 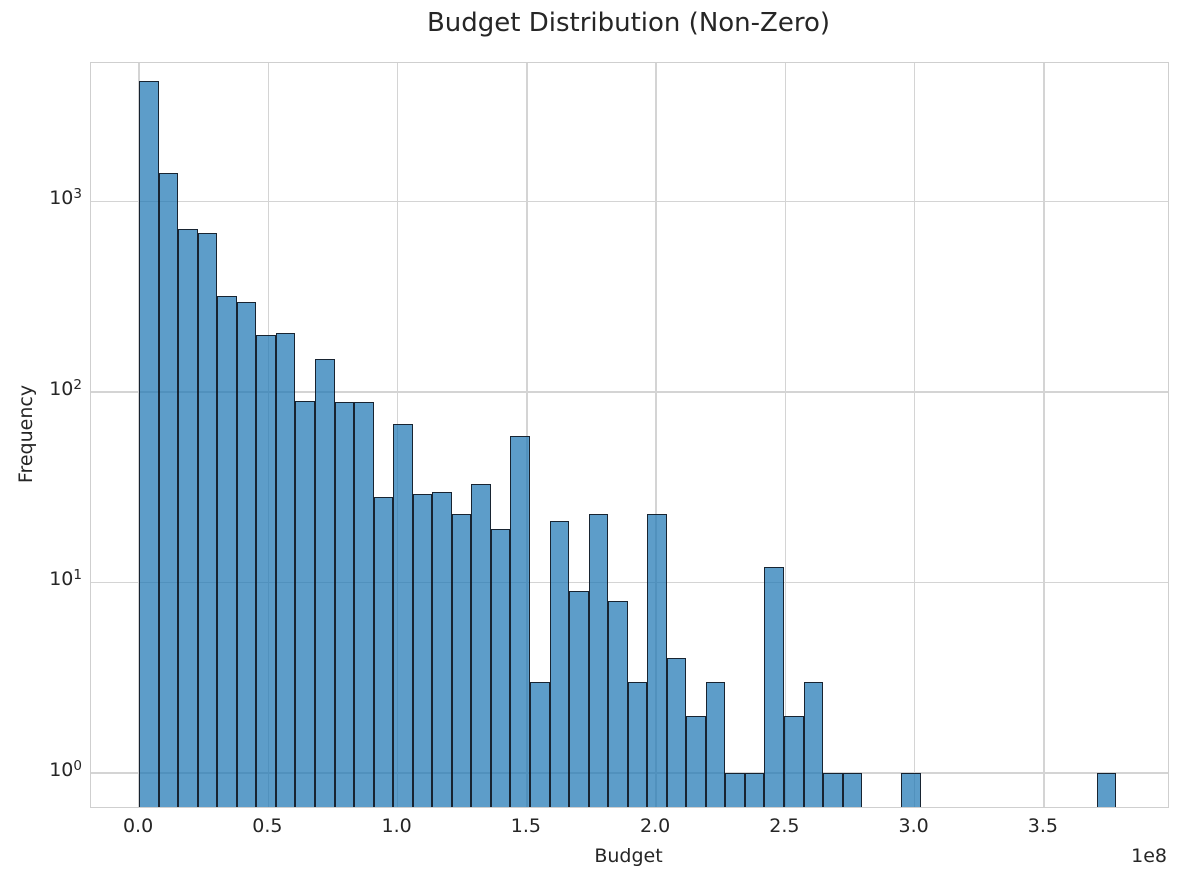 What do you see at coordinates (65, 769) in the screenshot?
I see `y-tick-label: 10⁰` at bounding box center [65, 769].